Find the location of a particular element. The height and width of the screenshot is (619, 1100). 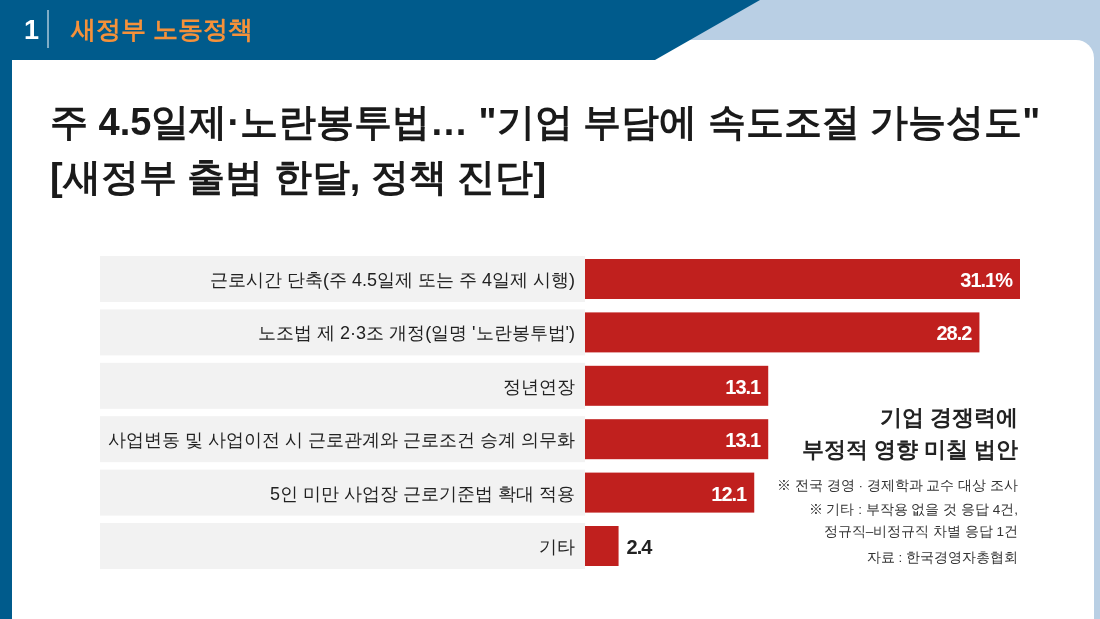

annotation: ※ 기타 : 부작용 없을 것 응답 4건, 정규직–비정규직 차별 응답 1건 is located at coordinates (913, 520).